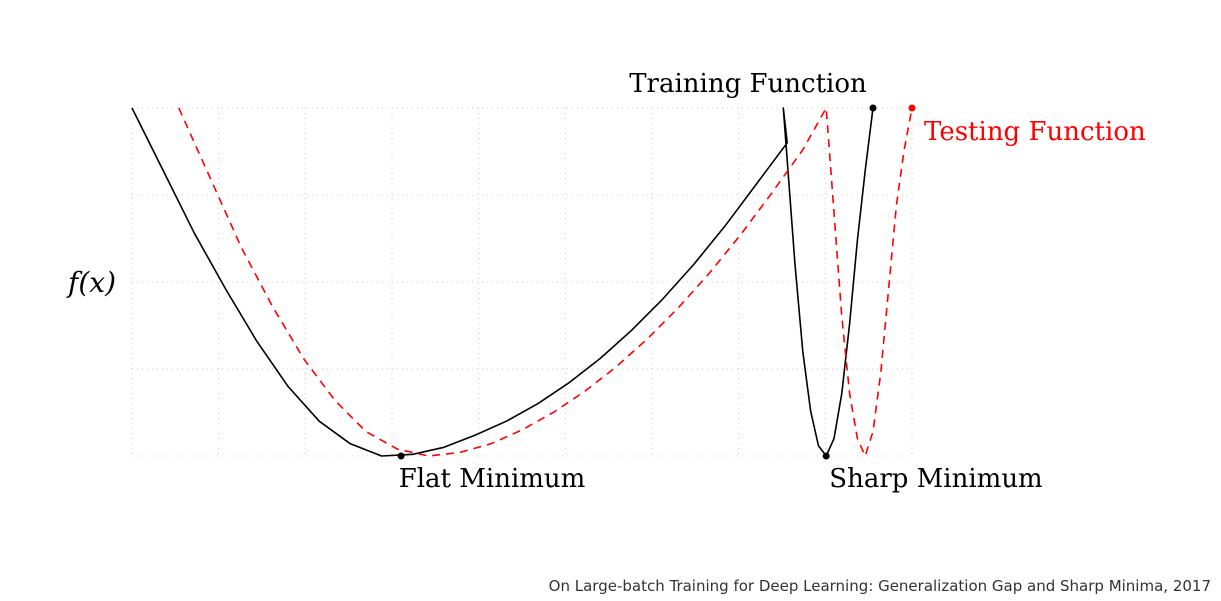 This screenshot has width=1221, height=601. I want to click on y-axis-label: f(x), so click(91, 282).